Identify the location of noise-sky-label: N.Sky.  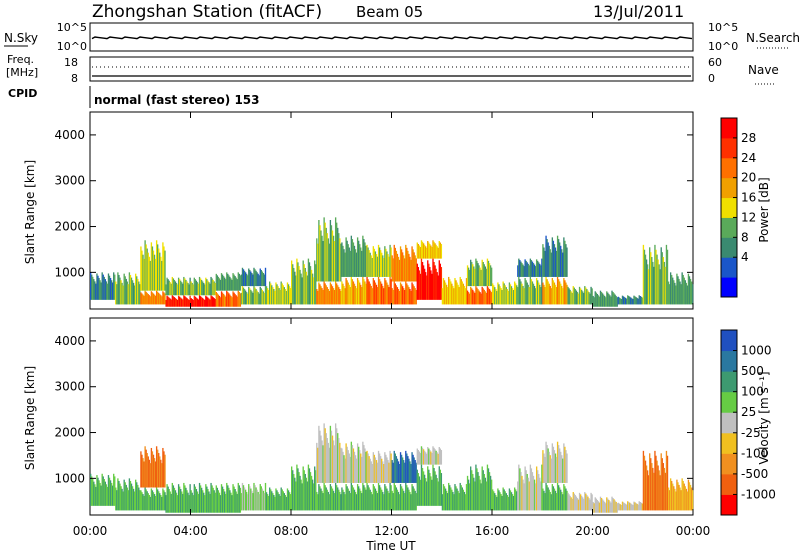
(21, 38).